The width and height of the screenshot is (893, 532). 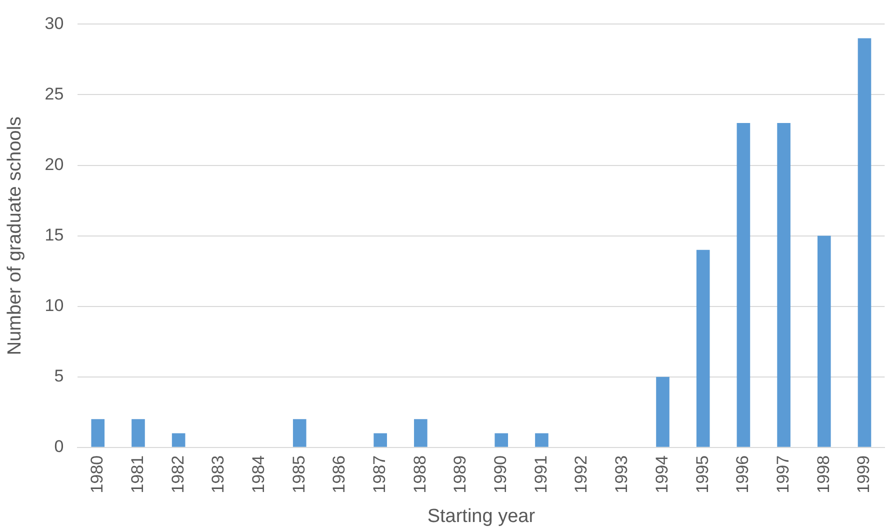 What do you see at coordinates (54, 306) in the screenshot?
I see `y-tick-label: 10` at bounding box center [54, 306].